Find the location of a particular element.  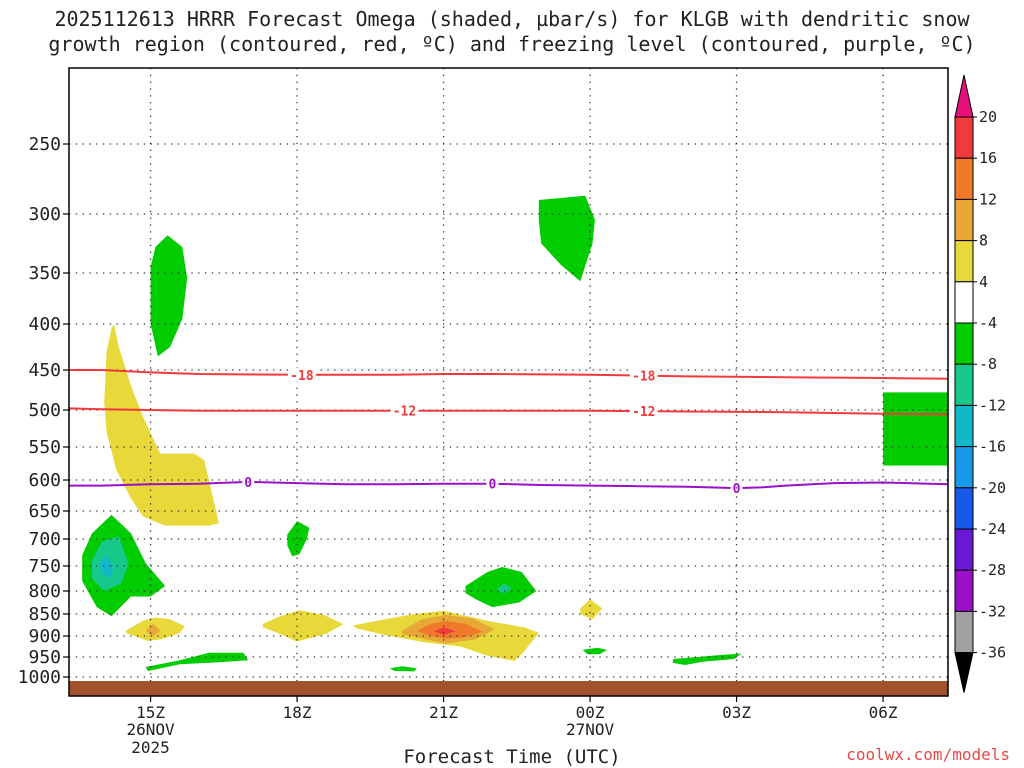

omega-neg-4-upper-00z is located at coordinates (566, 238).